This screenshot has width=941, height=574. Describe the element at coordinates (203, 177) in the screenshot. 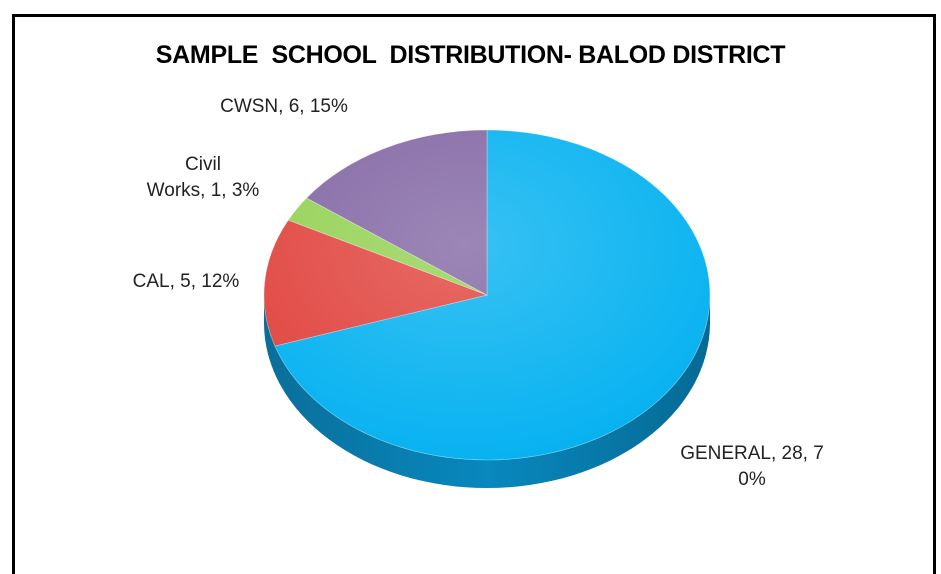

I see `data-label-civil-works: Civil Works, 1, 3%` at that location.